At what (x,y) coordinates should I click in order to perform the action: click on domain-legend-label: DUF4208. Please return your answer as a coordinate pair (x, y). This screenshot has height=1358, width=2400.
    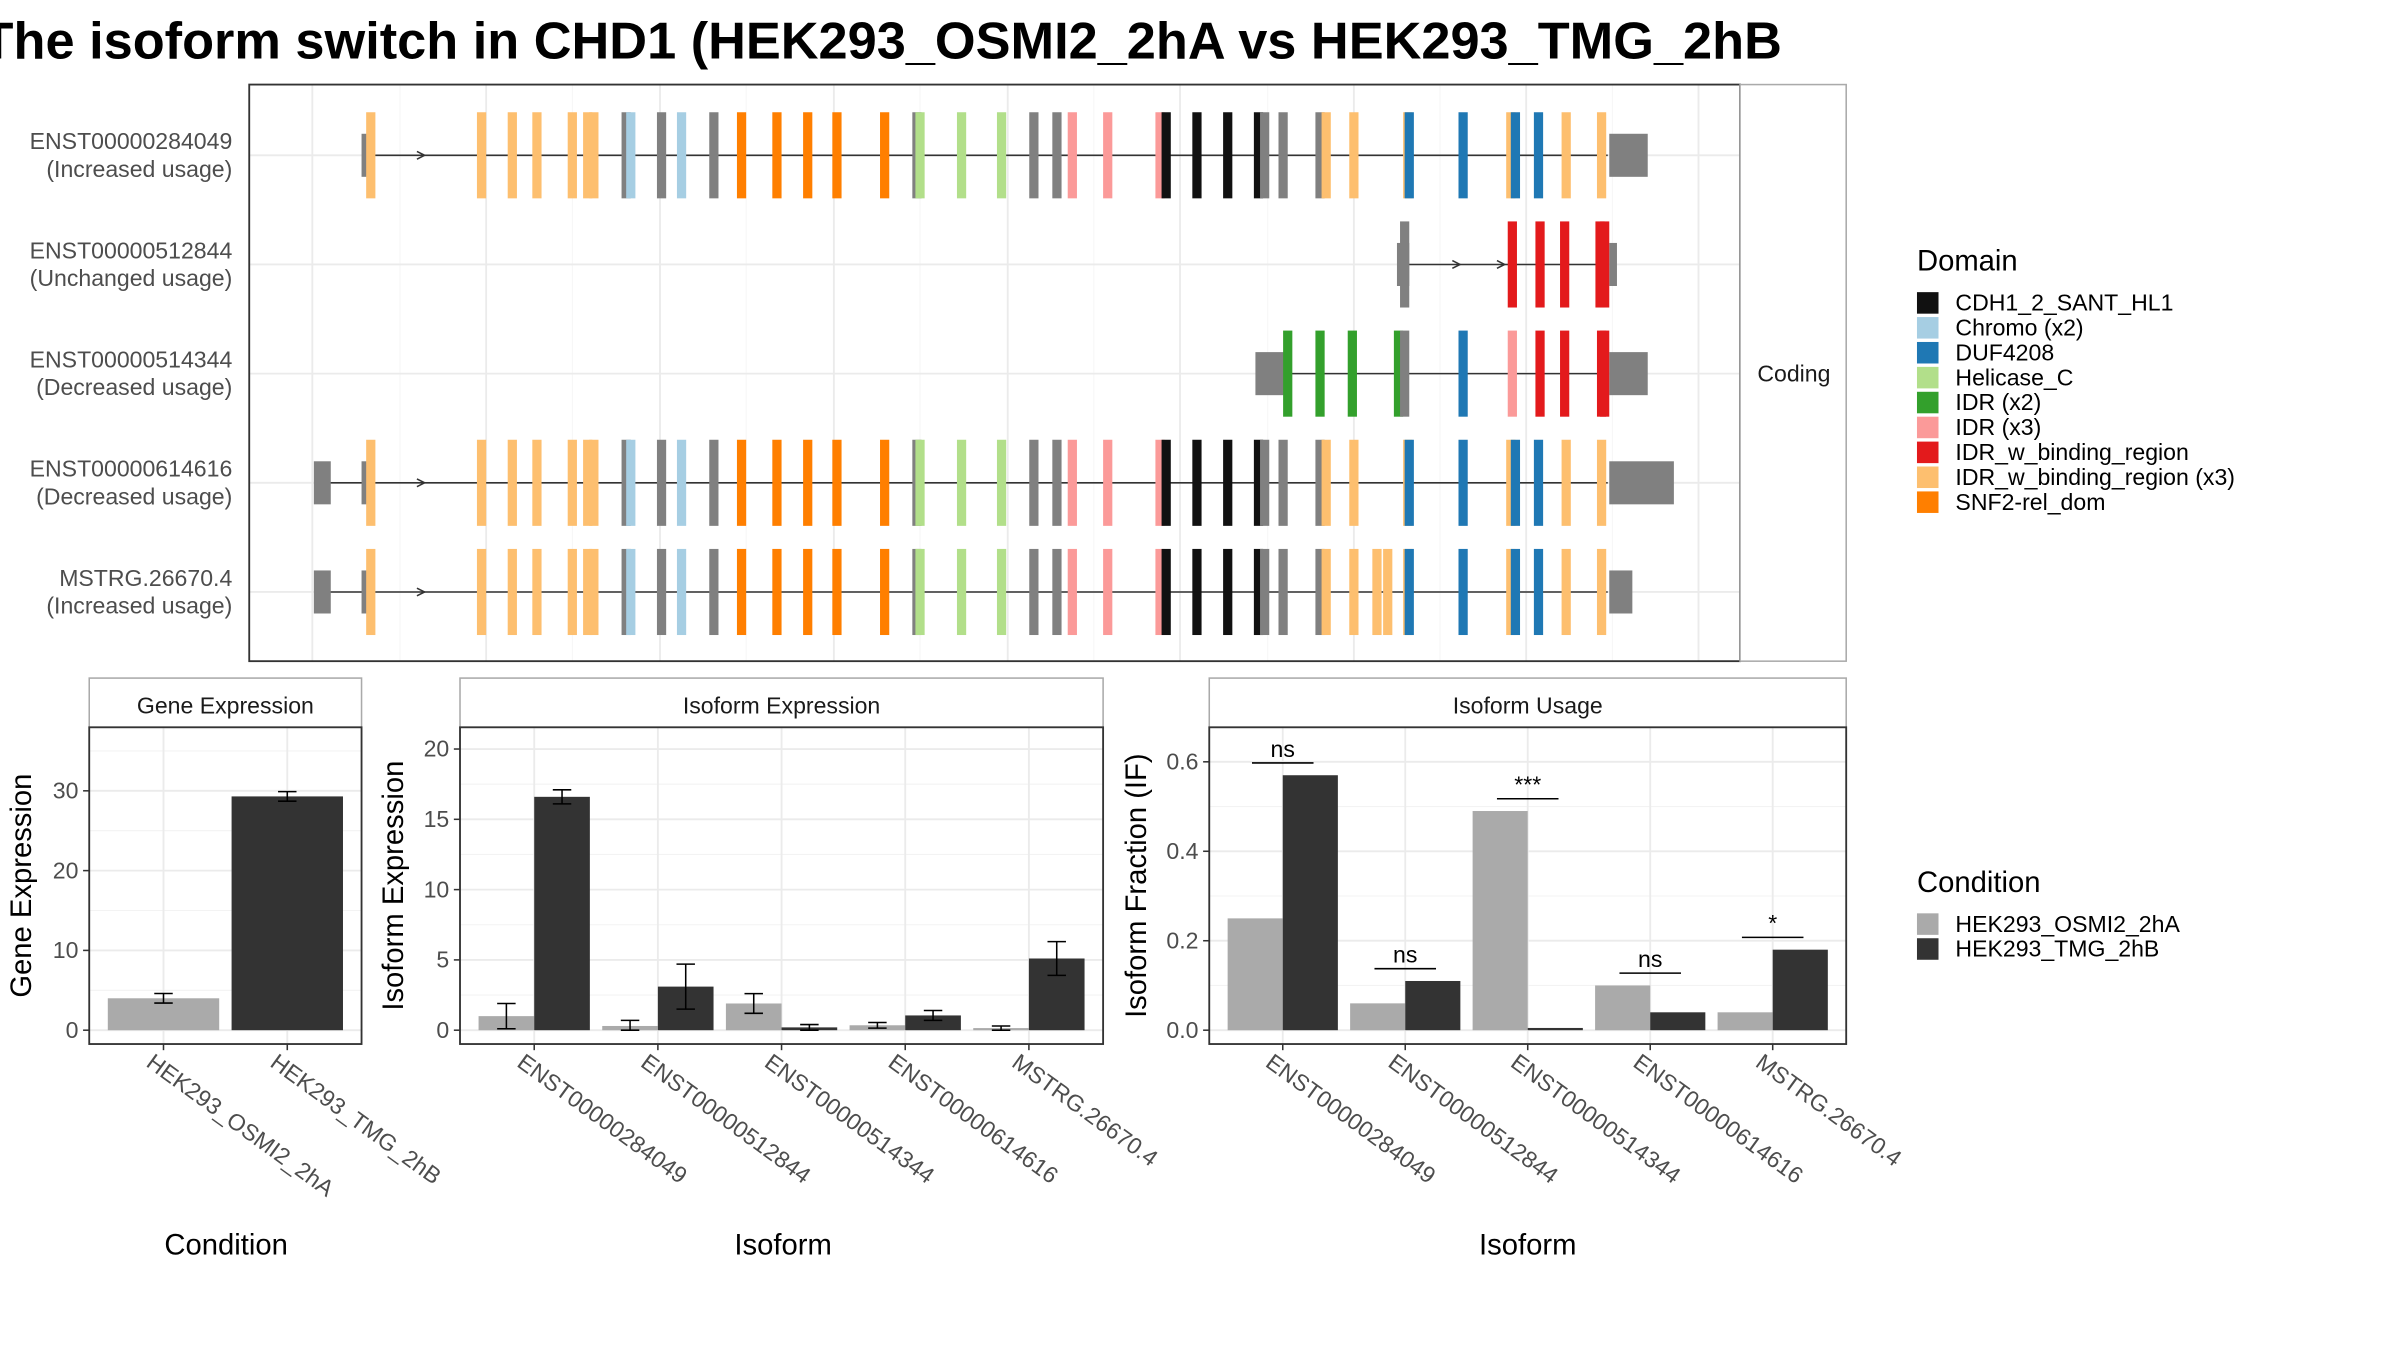
    Looking at the image, I should click on (2004, 352).